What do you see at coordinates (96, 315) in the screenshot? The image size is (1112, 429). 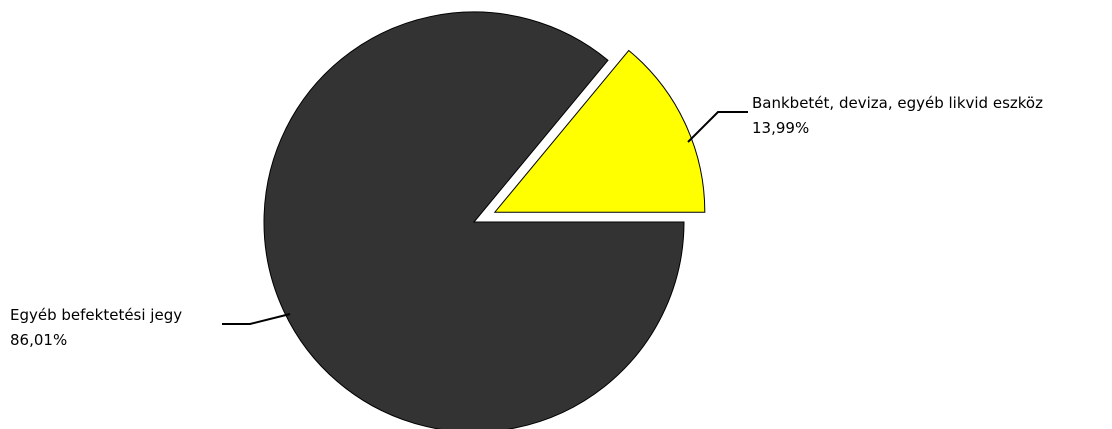 I see `slice-label-egyeb-befektetesi-jegy: Egyéb befektetési jegy` at bounding box center [96, 315].